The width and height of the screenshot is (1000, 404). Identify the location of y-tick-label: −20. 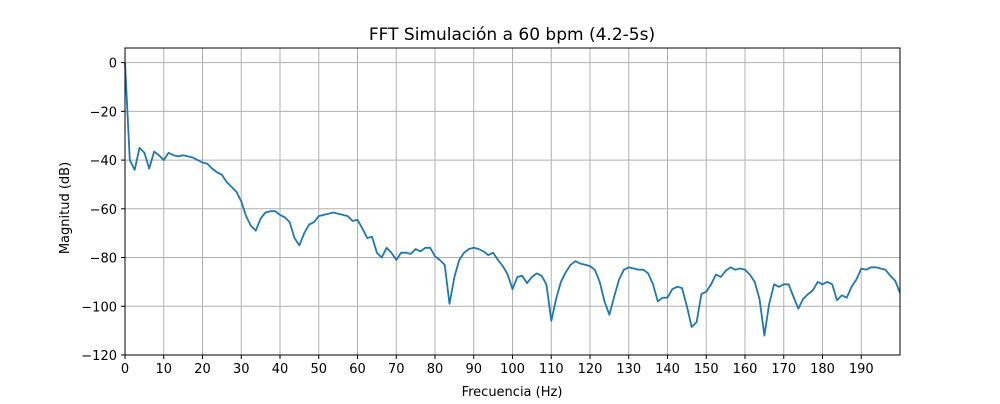
(103, 112).